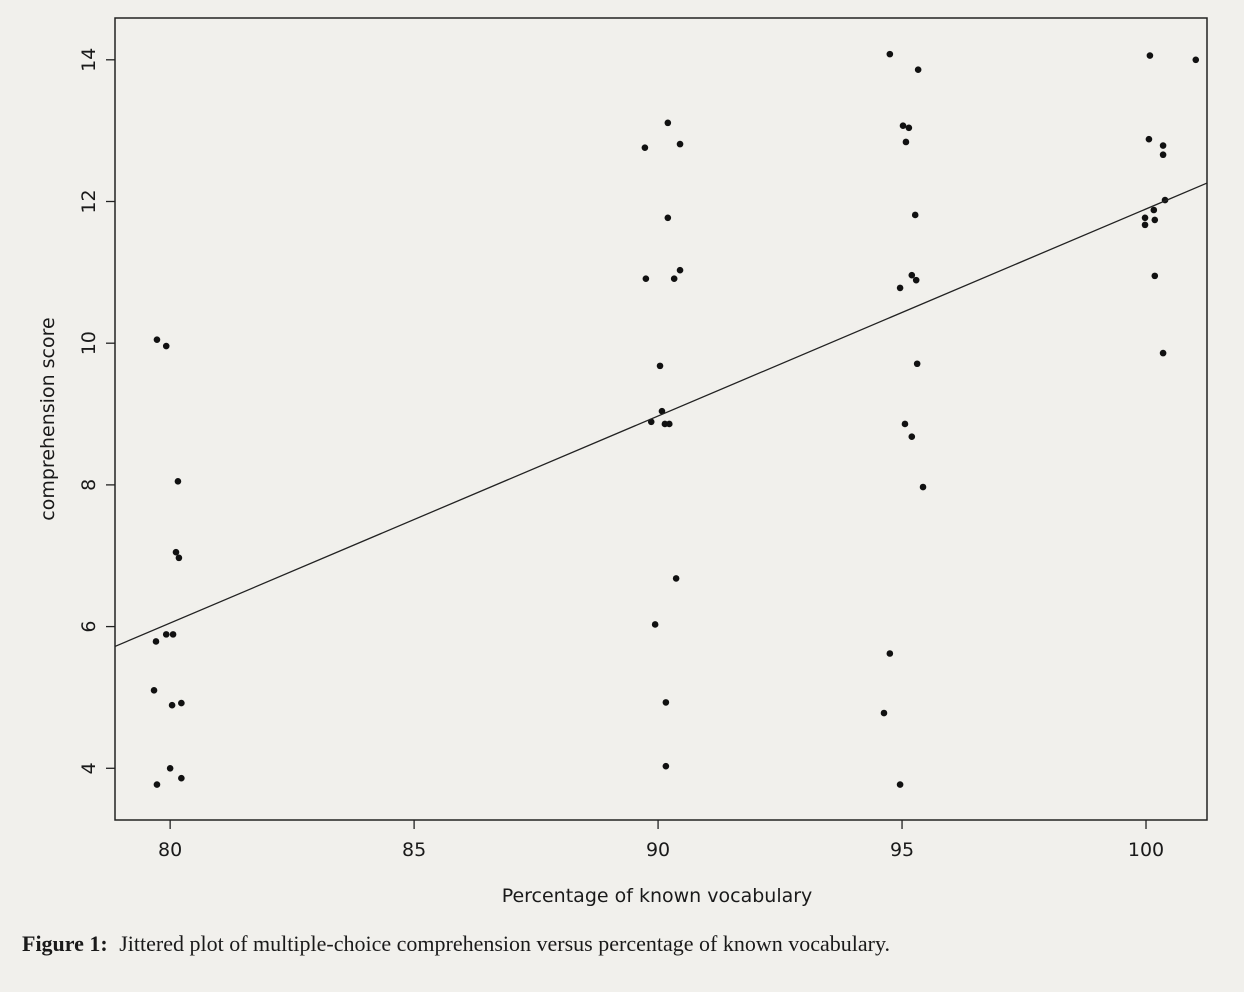 This screenshot has height=992, width=1244. I want to click on y-tick-label: 14, so click(89, 60).